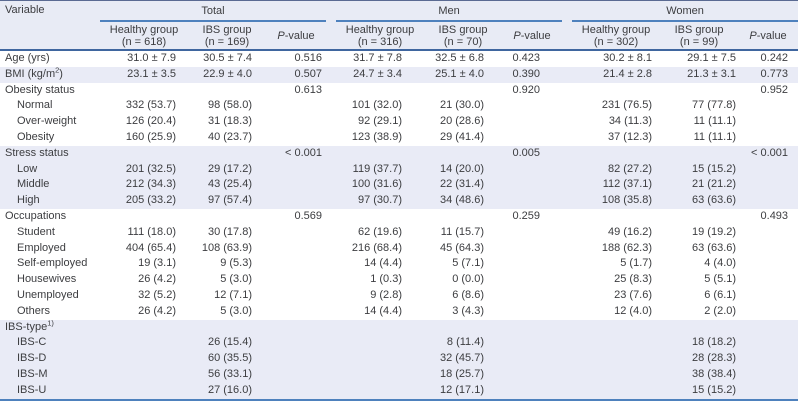  I want to click on table-row: IBS-type1), so click(399, 327).